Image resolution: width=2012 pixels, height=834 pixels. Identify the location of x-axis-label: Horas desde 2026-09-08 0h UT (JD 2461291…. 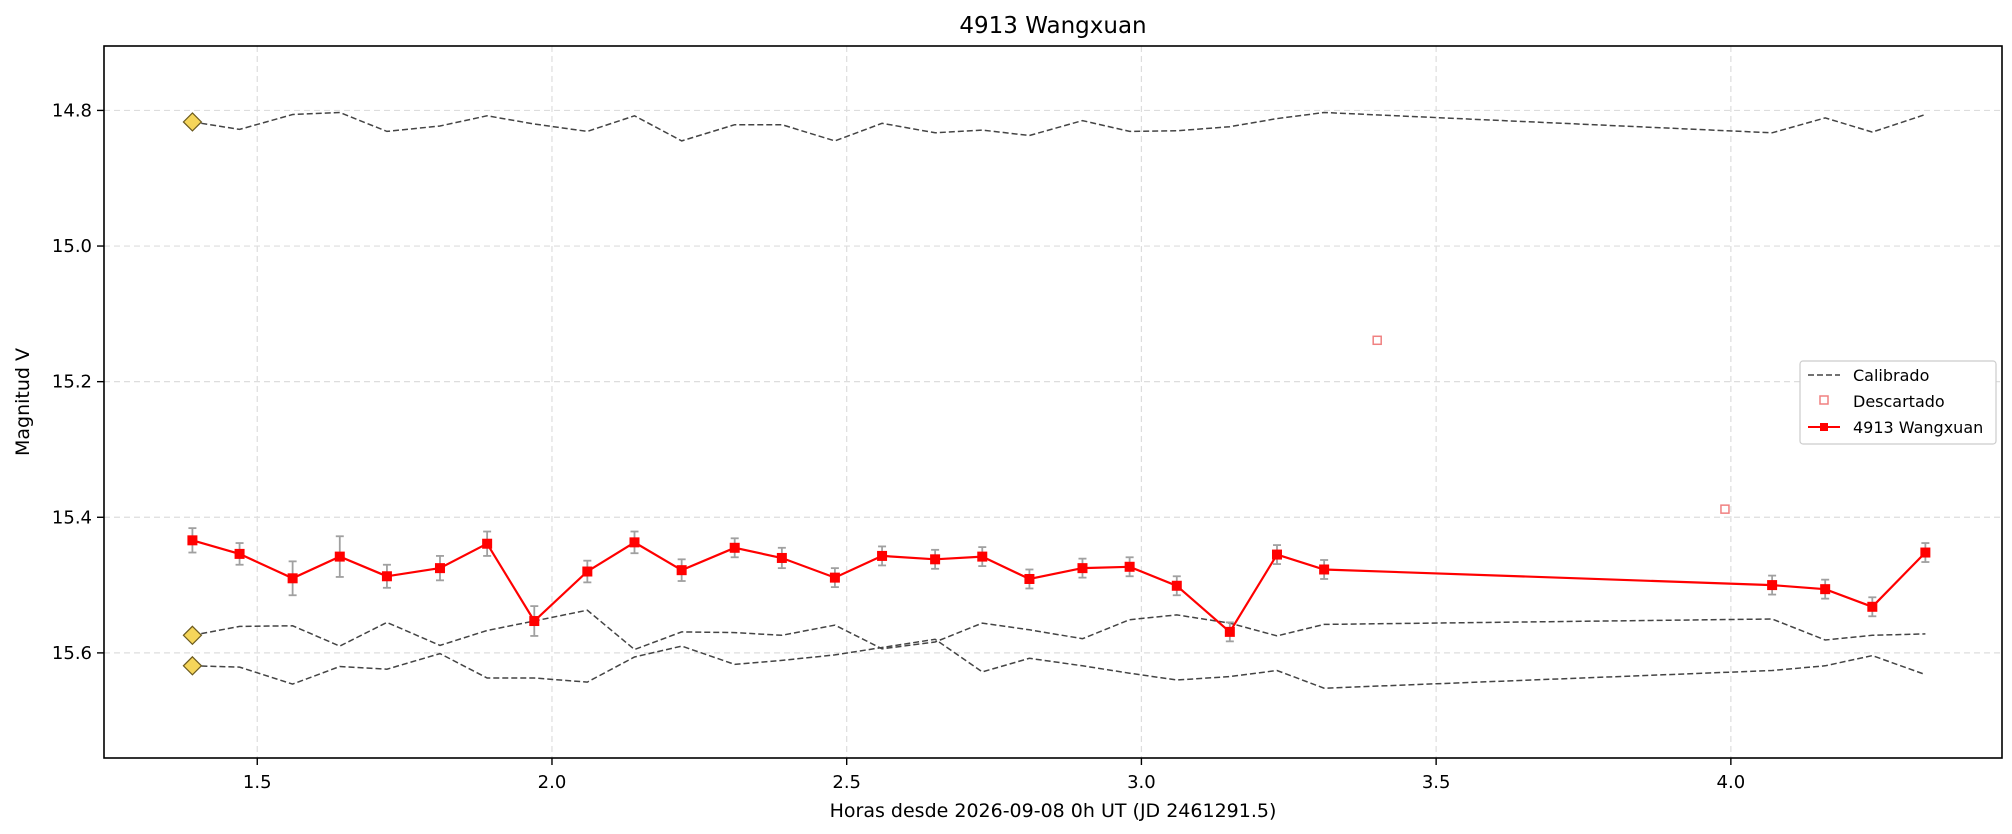
(1053, 811).